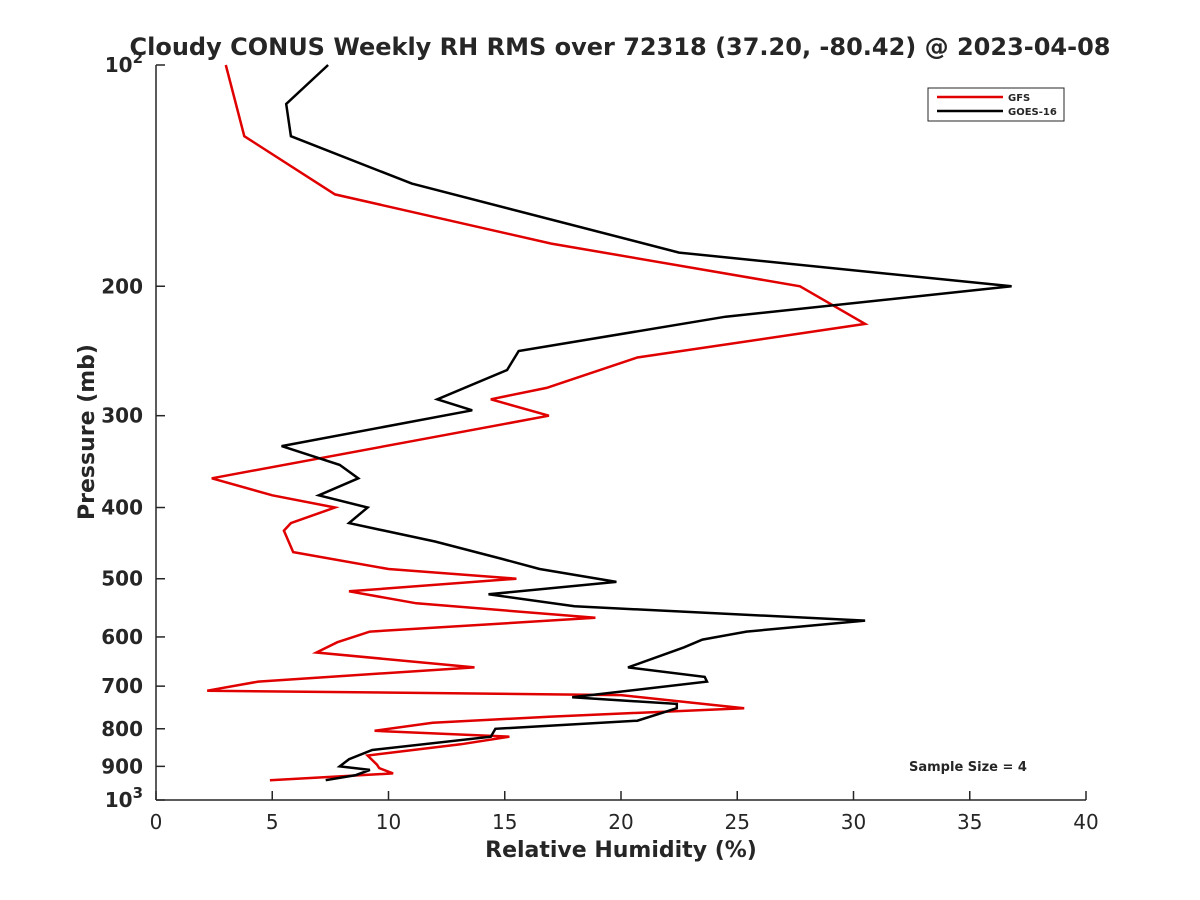  Describe the element at coordinates (969, 822) in the screenshot. I see `x-tick-label: 35` at that location.